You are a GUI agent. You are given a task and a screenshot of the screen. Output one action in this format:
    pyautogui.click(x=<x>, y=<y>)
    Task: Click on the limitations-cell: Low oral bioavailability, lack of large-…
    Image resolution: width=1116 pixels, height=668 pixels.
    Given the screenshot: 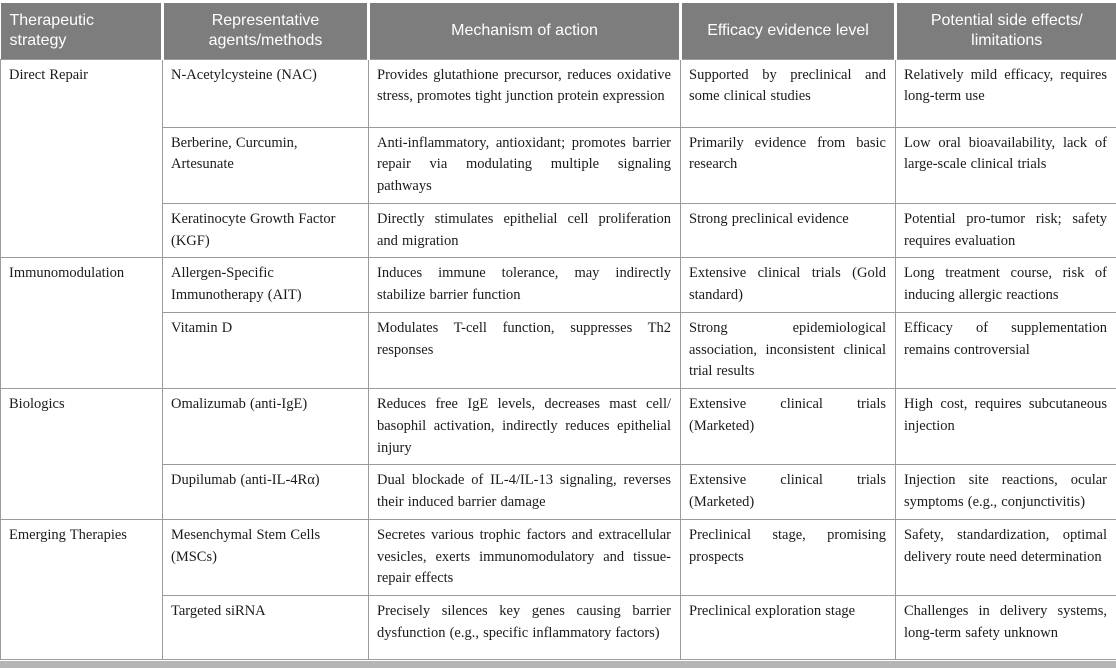 What is the action you would take?
    pyautogui.click(x=1006, y=165)
    